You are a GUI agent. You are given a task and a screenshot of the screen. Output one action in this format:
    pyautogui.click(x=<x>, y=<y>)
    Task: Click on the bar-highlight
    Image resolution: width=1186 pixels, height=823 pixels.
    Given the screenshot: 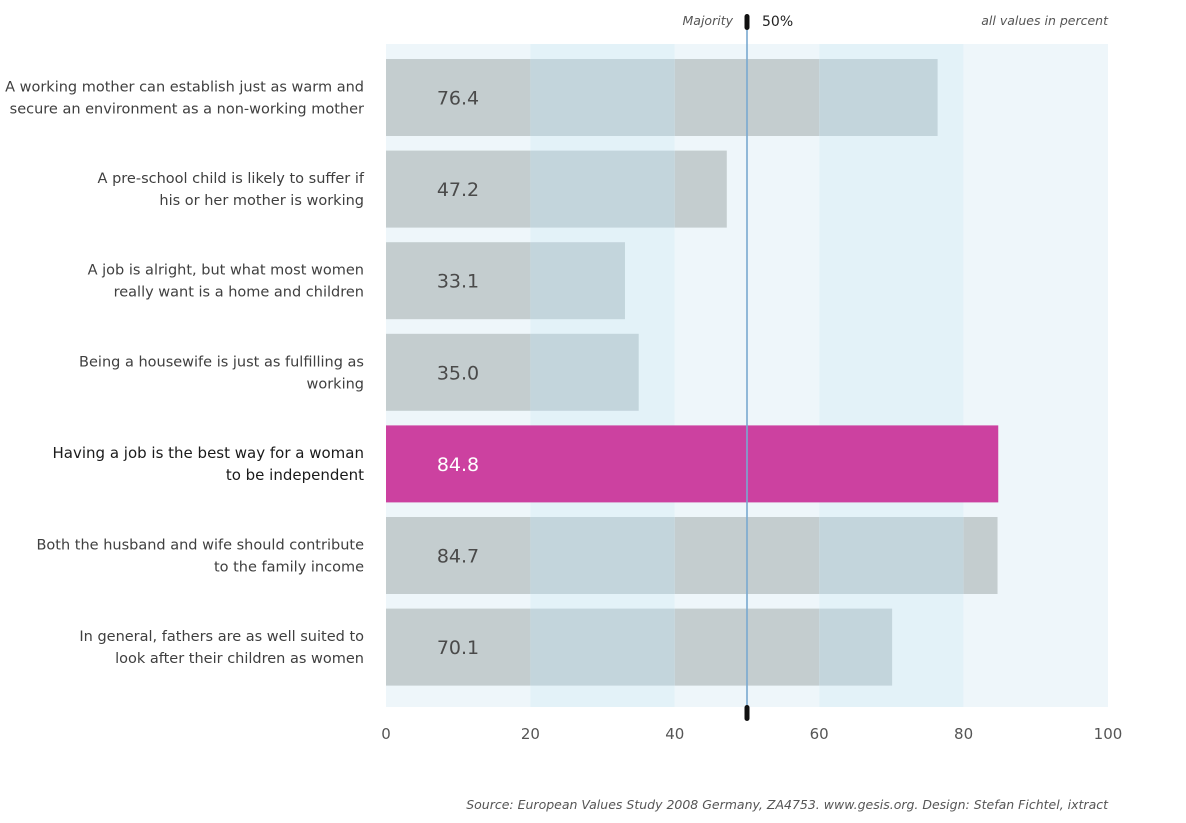 What is the action you would take?
    pyautogui.click(x=692, y=464)
    